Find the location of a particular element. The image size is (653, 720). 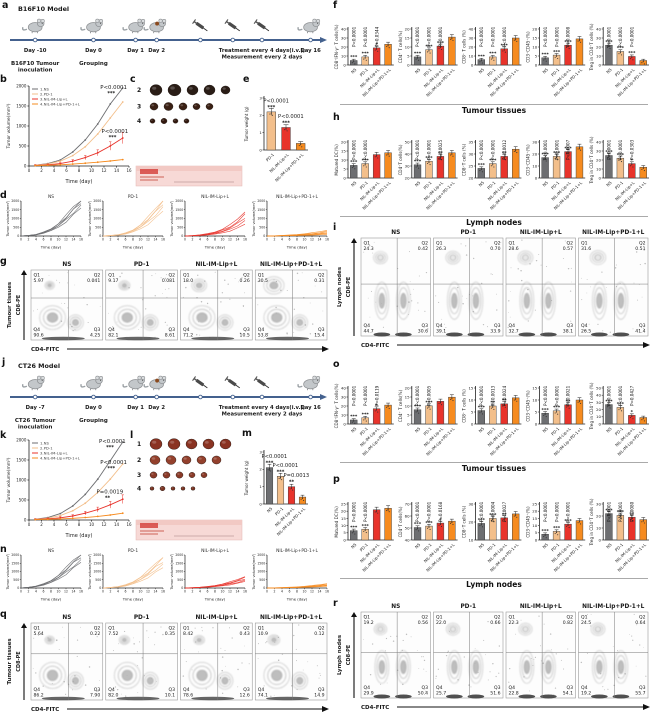

y-tick-label: 5 is located at coordinates (344, 168).